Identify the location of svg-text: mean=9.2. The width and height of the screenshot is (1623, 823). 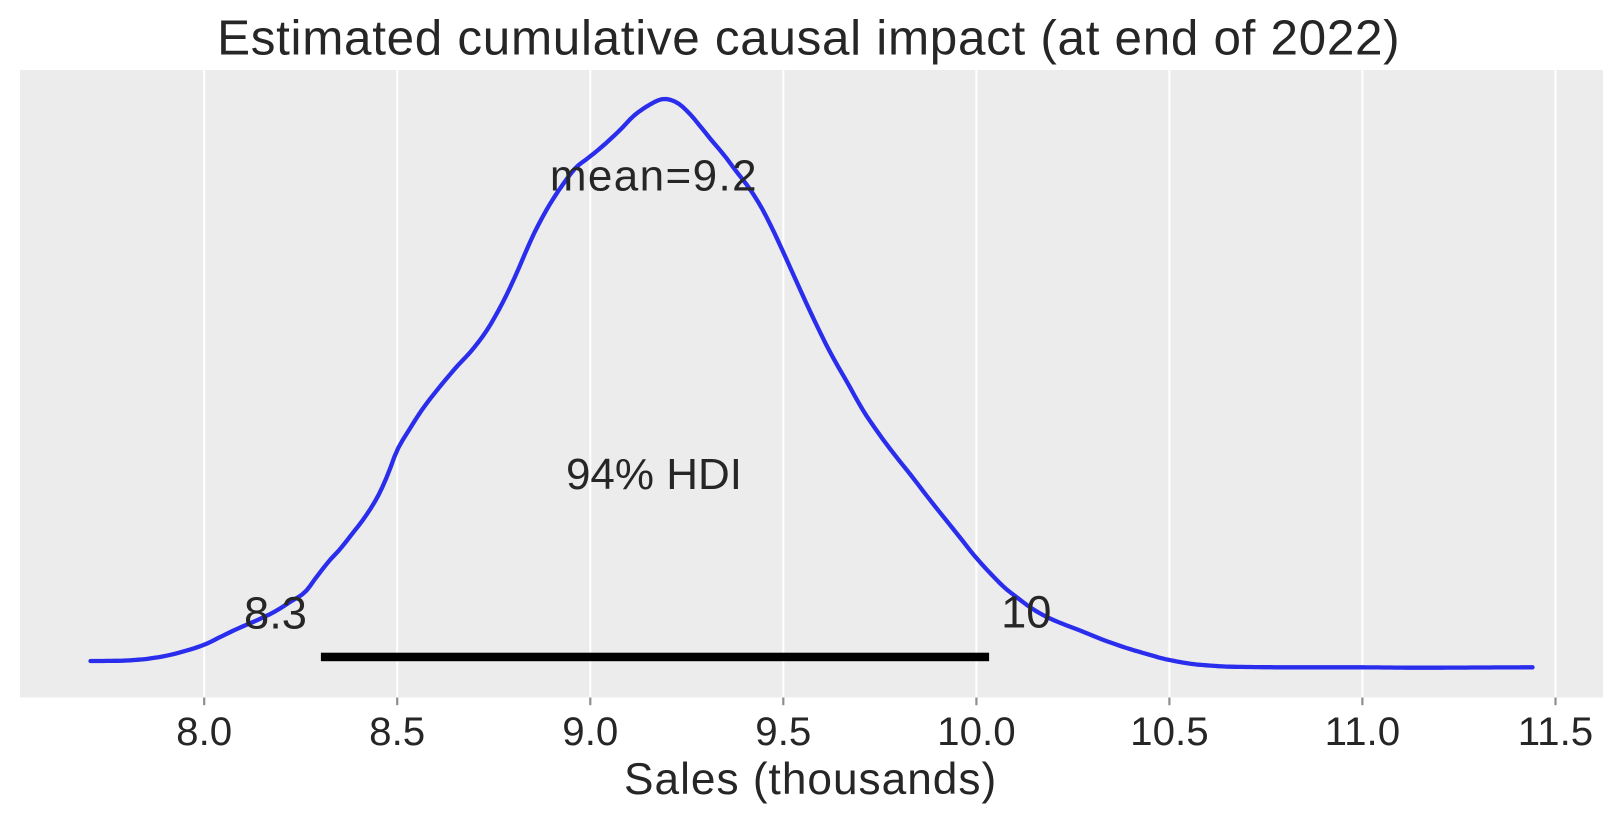
(654, 176).